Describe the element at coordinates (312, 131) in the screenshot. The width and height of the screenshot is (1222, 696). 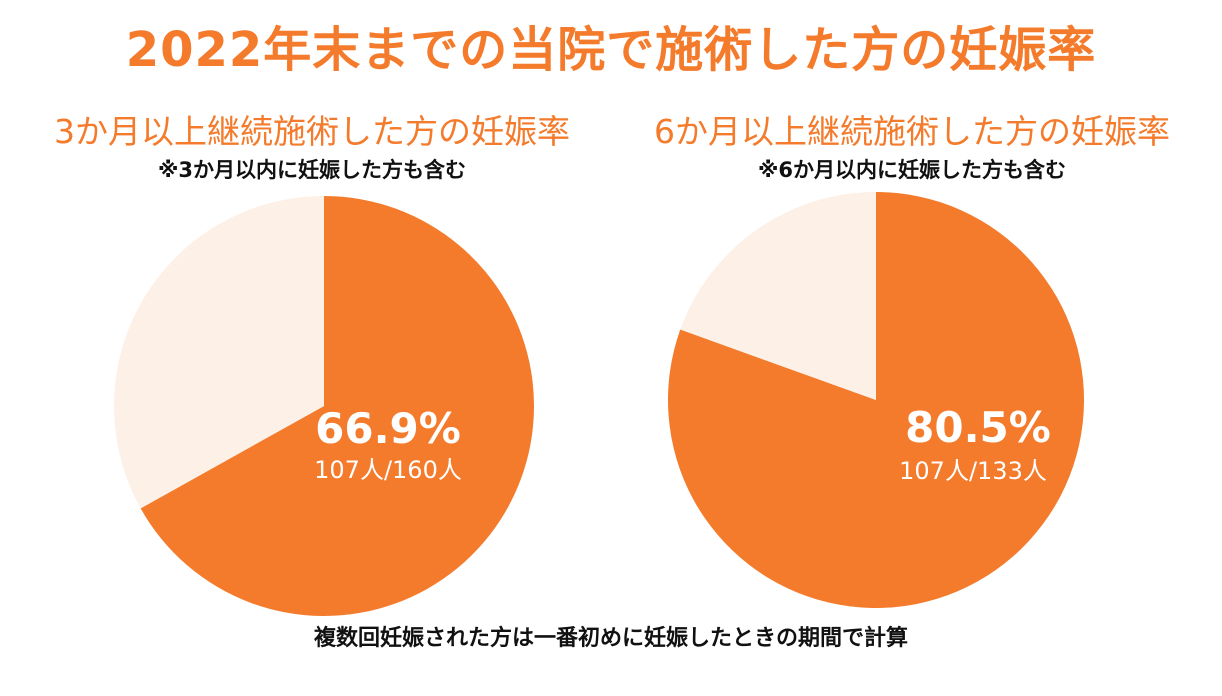
I see `chart-title: 3か月以上継続施術した方の妊娠率` at that location.